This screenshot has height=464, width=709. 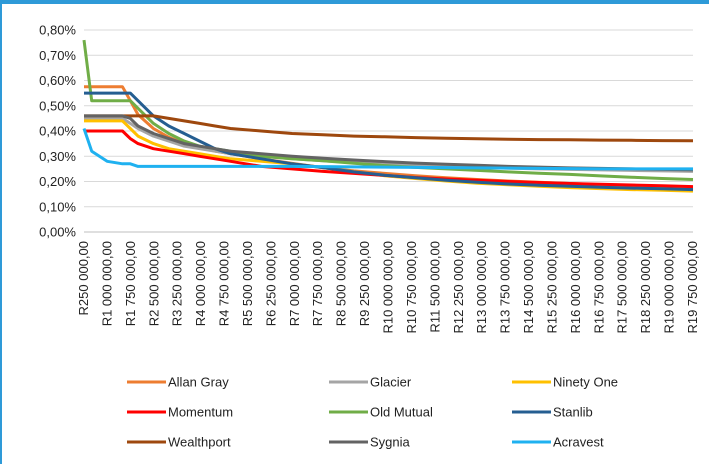 What do you see at coordinates (622, 287) in the screenshot?
I see `x-tick-label: R17 500 000,00` at bounding box center [622, 287].